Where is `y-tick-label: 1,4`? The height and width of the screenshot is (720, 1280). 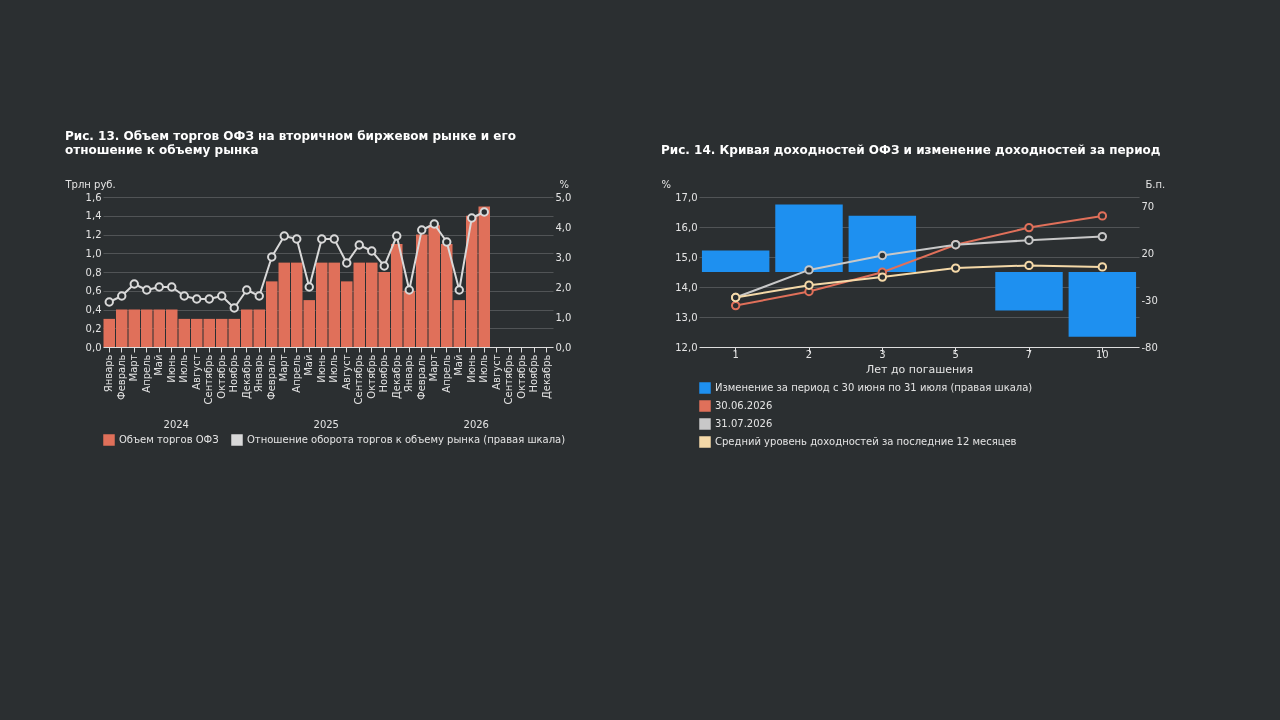 y-tick-label: 1,4 is located at coordinates (93, 216).